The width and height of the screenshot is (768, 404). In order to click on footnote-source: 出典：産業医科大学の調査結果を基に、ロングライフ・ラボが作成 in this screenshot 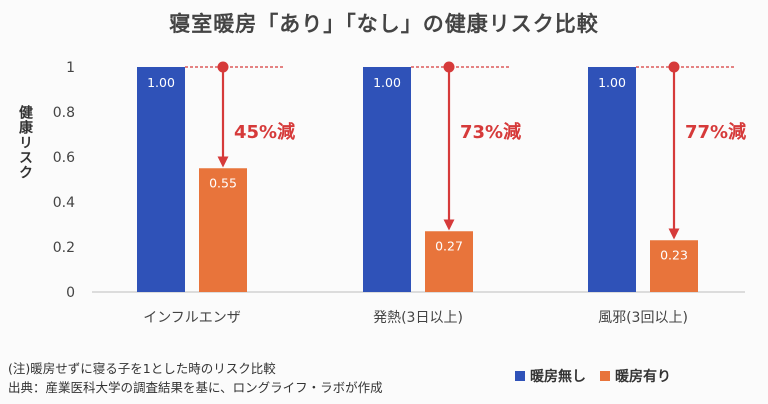, I will do `click(195, 387)`.